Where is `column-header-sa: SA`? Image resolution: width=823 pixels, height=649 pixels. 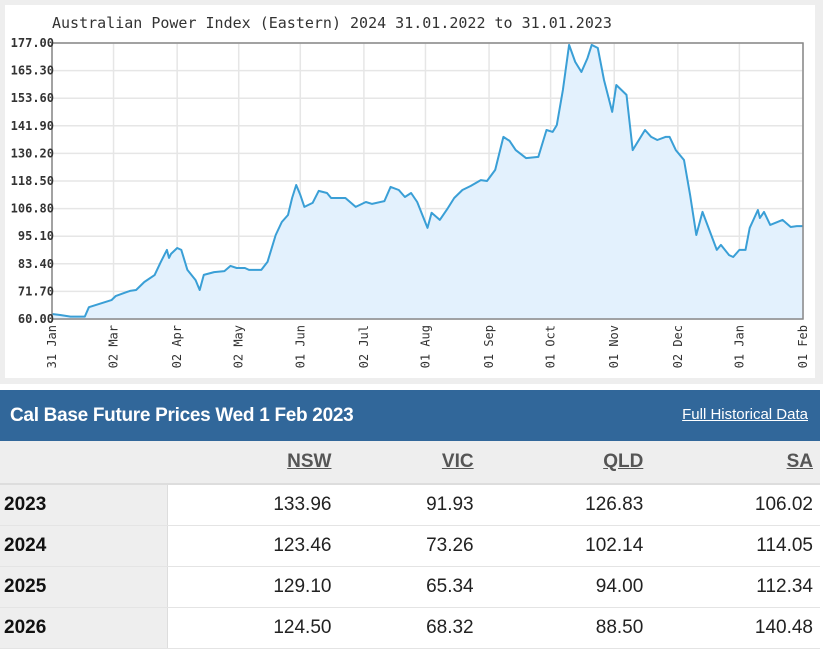 column-header-sa: SA is located at coordinates (735, 462).